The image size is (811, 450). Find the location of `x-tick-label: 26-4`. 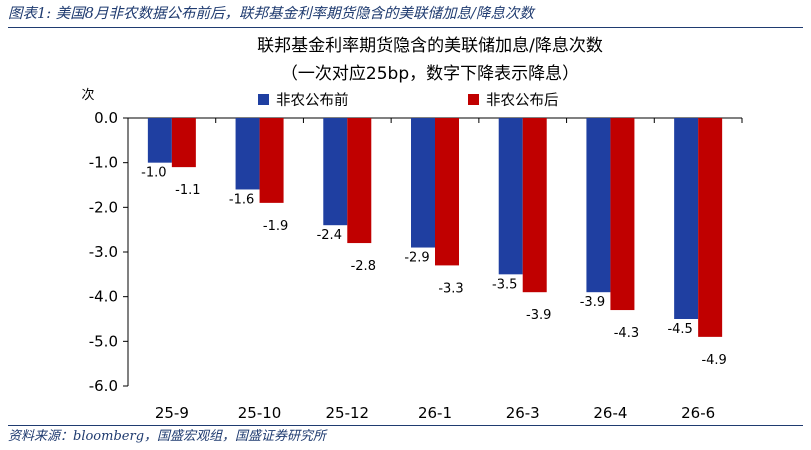

x-tick-label: 26-4 is located at coordinates (610, 413).